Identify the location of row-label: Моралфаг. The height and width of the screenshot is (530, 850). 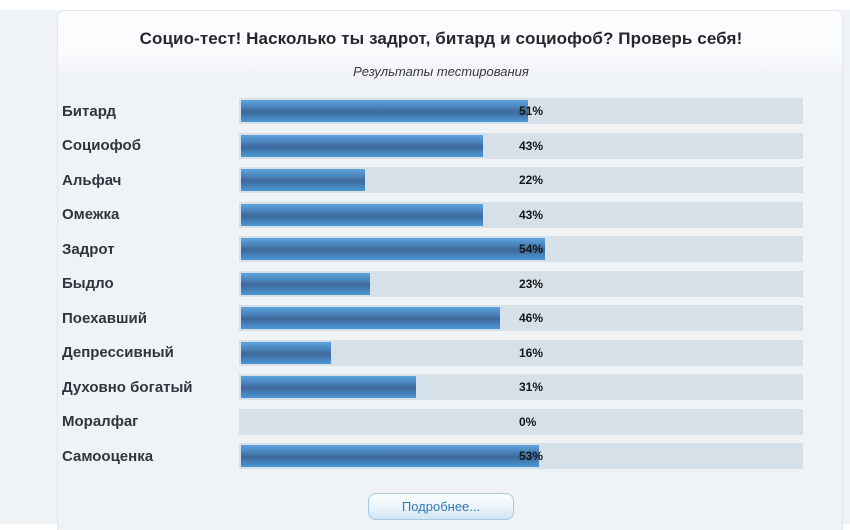
(100, 421).